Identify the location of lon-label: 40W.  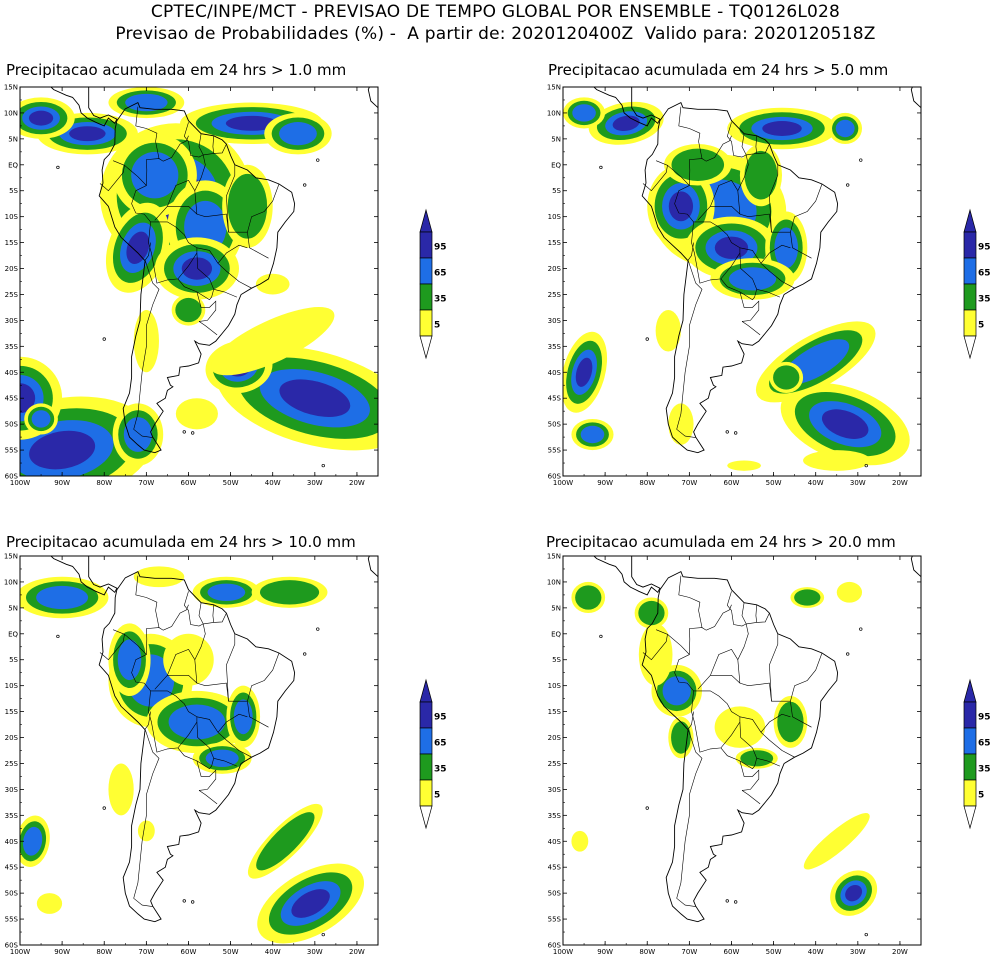
(816, 483).